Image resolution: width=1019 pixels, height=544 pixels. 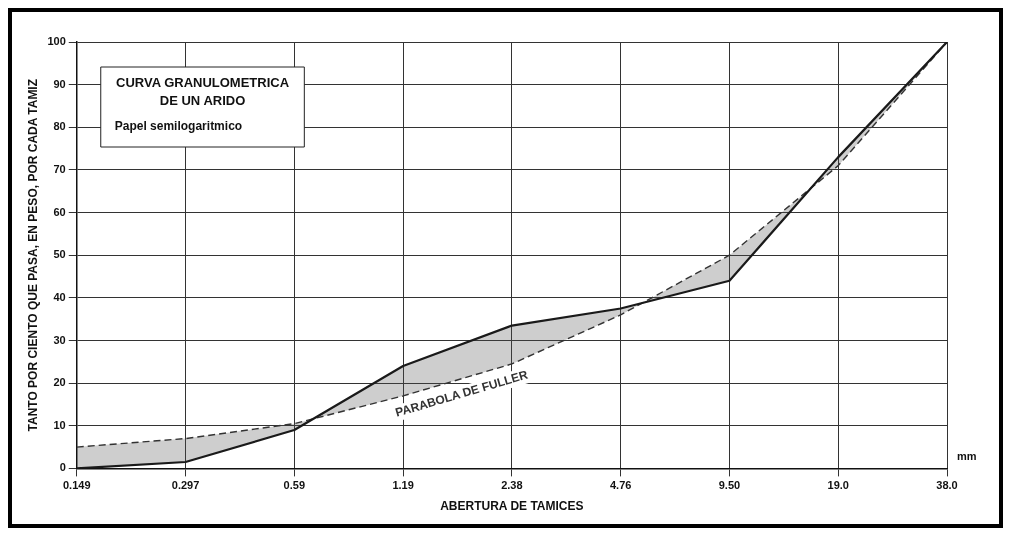 I want to click on y-tick-label: 0, so click(x=62, y=467).